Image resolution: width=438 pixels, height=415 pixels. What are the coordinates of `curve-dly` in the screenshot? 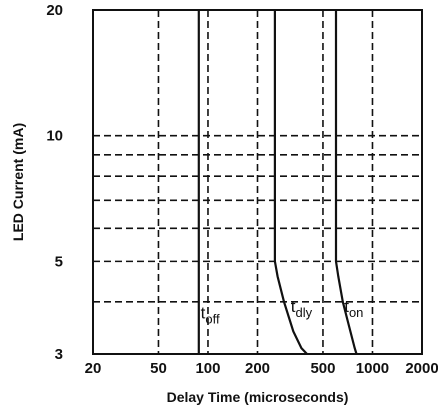 It's located at (290, 182).